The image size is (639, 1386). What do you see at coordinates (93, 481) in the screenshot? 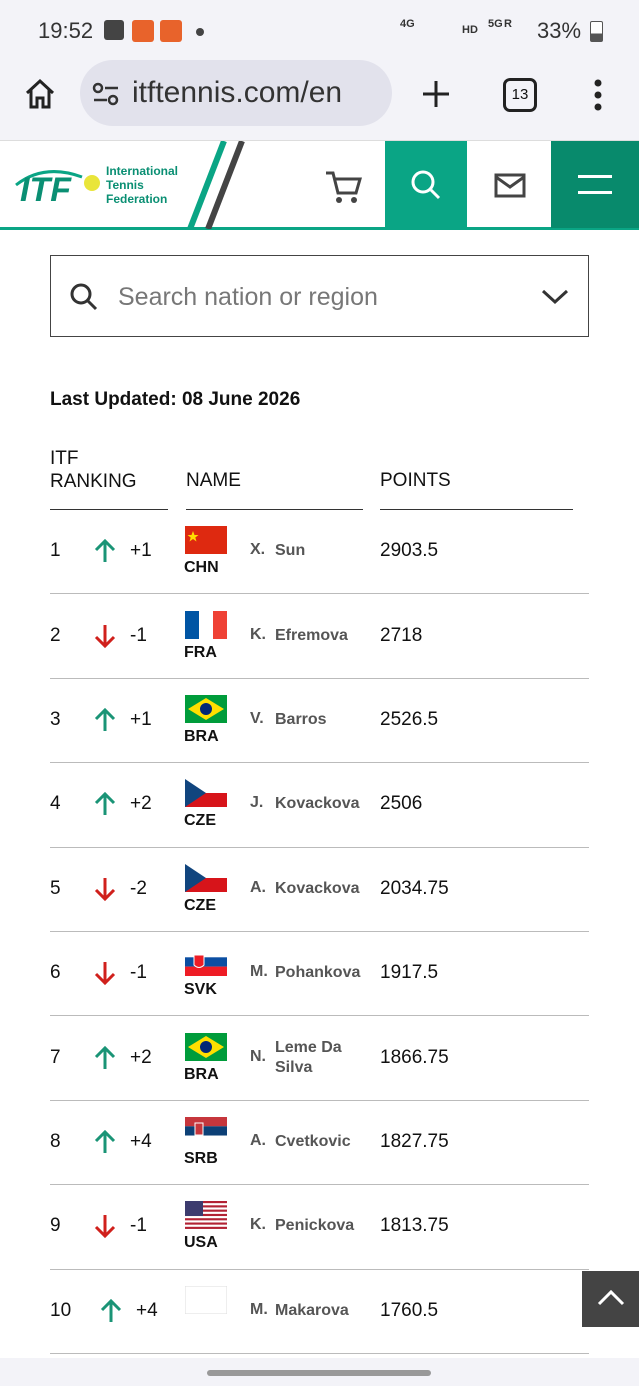
I see `rank-header-line: RANKING` at bounding box center [93, 481].